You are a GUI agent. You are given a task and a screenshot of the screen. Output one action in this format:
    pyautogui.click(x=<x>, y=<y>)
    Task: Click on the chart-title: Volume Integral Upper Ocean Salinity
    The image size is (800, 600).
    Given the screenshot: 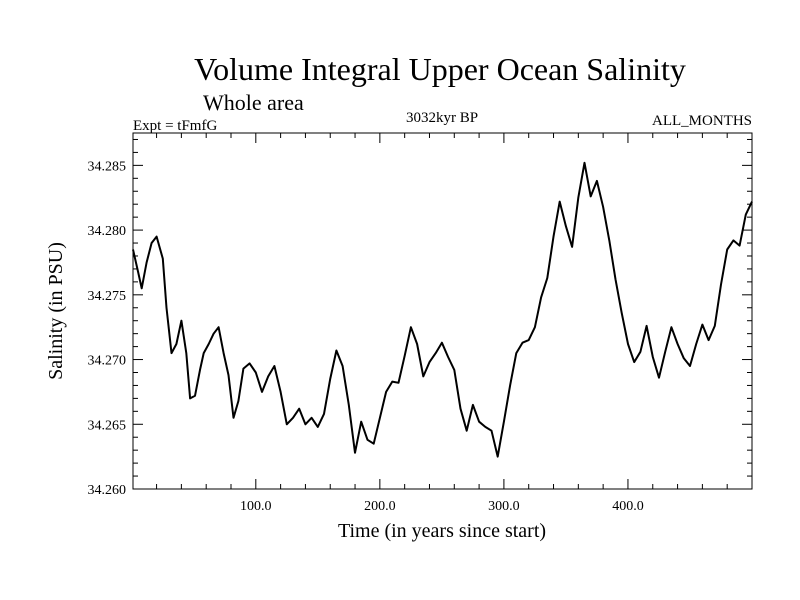 What is the action you would take?
    pyautogui.click(x=440, y=69)
    